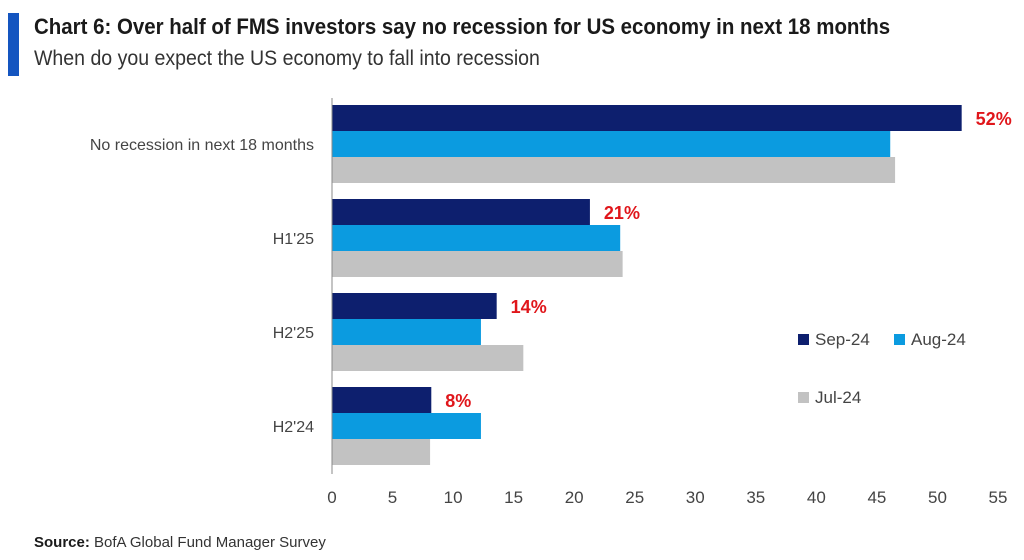 The width and height of the screenshot is (1024, 560). Describe the element at coordinates (622, 213) in the screenshot. I see `data-label: 21%` at that location.